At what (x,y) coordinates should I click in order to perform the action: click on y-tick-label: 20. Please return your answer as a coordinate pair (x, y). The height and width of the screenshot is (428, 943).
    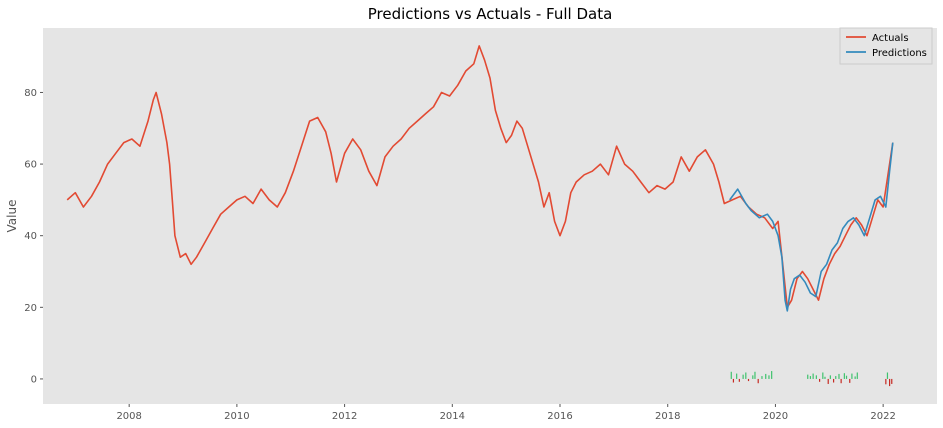
    Looking at the image, I should click on (30, 308).